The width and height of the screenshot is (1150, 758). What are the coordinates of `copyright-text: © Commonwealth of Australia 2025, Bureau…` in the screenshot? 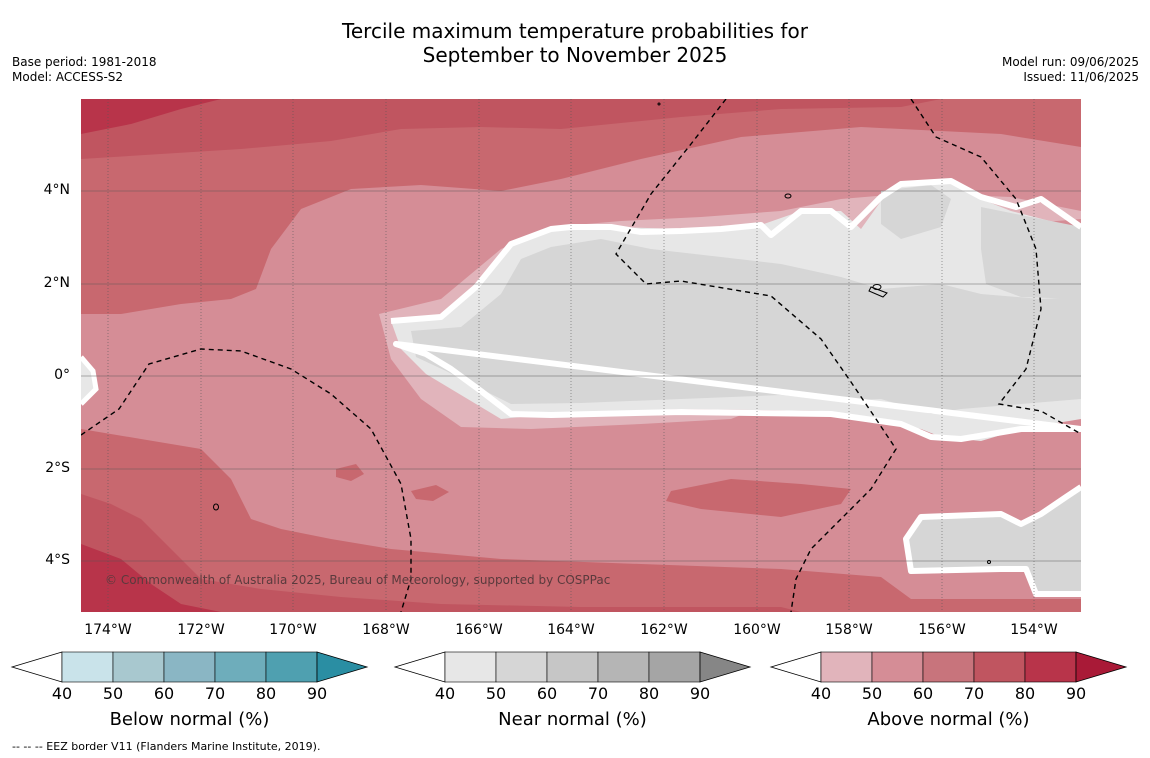 It's located at (357, 580).